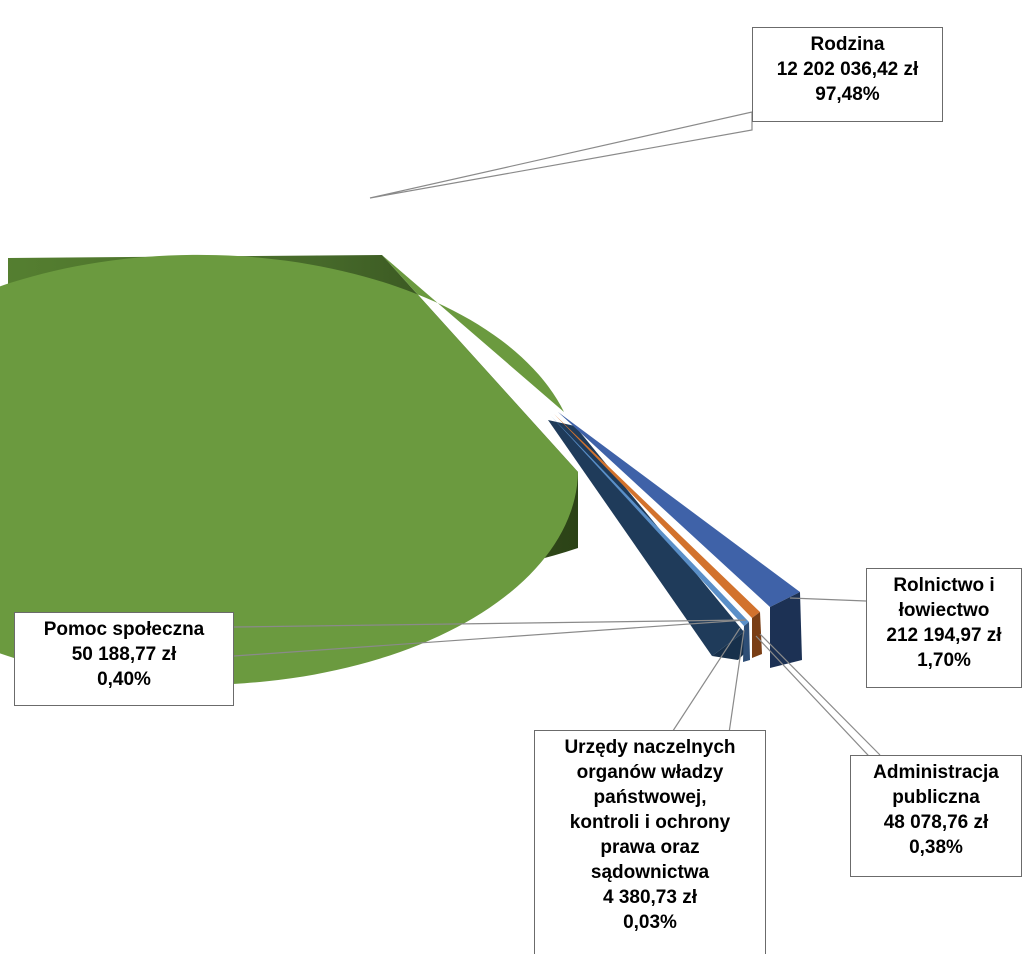 The image size is (1022, 954). Describe the element at coordinates (124, 659) in the screenshot. I see `label-pomoc-spoleczna: Pomoc społeczna 50 188,77 zł 0,40%` at that location.